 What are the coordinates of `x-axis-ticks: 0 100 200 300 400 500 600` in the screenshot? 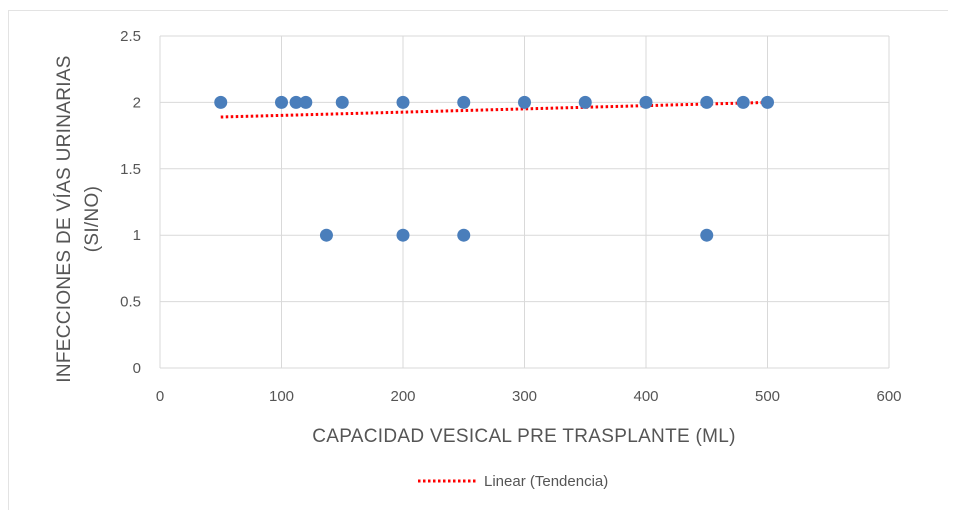 It's located at (529, 396).